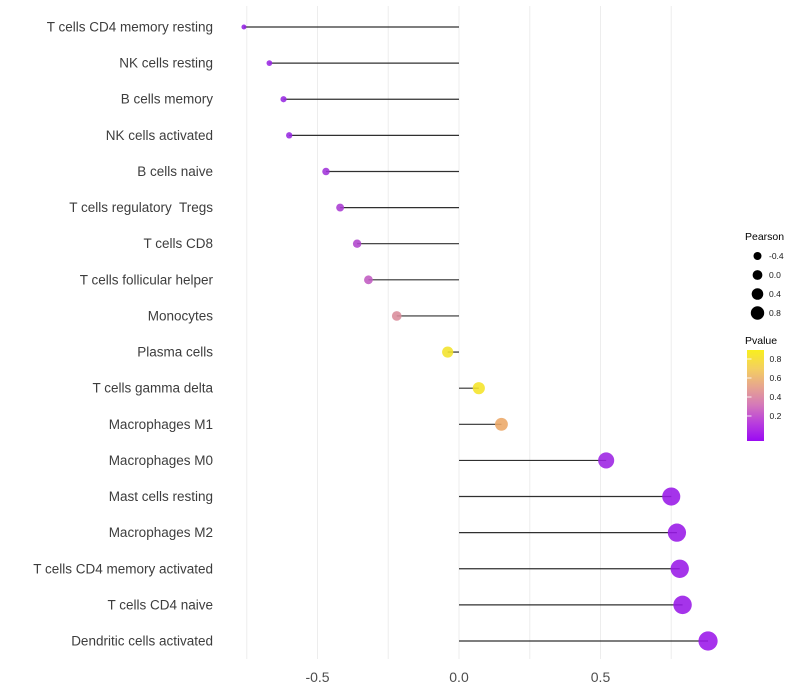 This screenshot has height=700, width=800. Describe the element at coordinates (147, 279) in the screenshot. I see `y-axis-label: T cells follicular helper` at that location.